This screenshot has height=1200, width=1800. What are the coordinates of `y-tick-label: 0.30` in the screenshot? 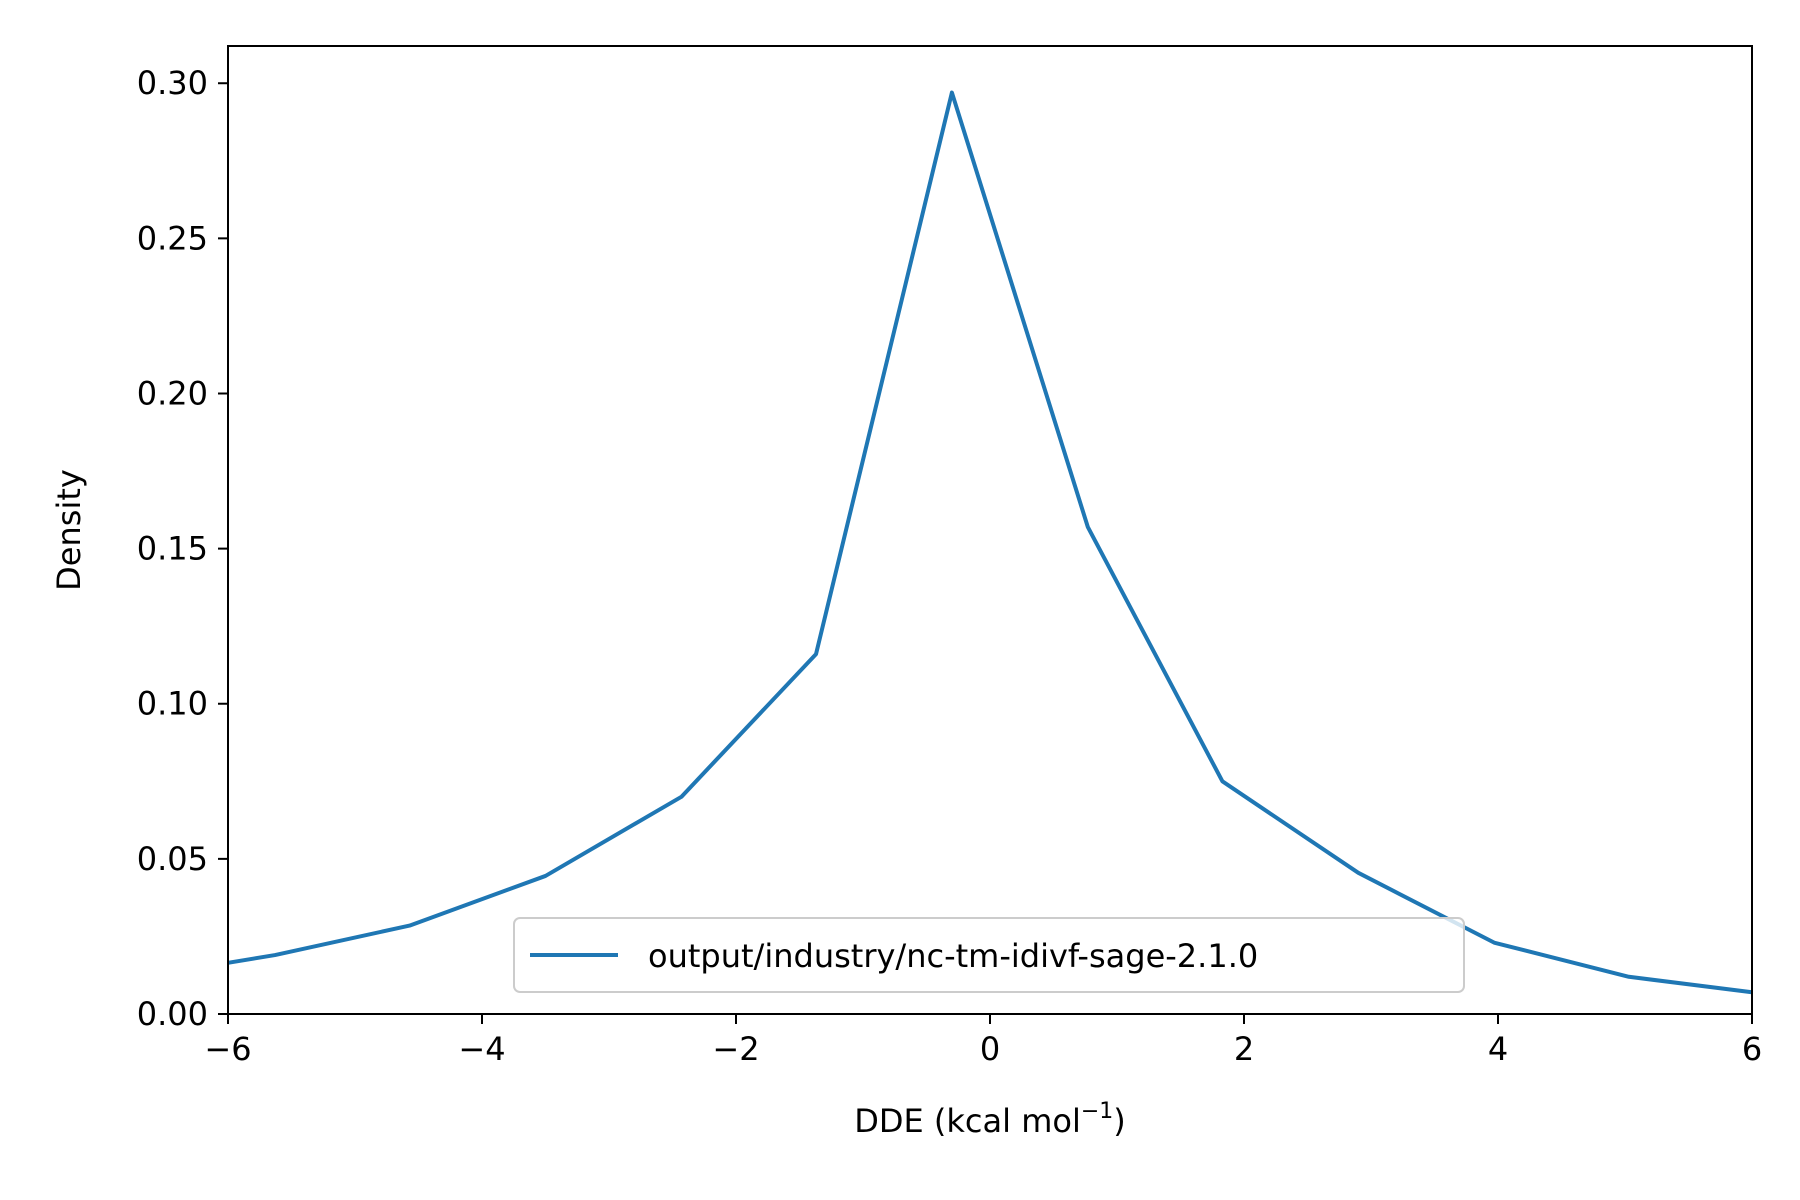 It's located at (172, 83).